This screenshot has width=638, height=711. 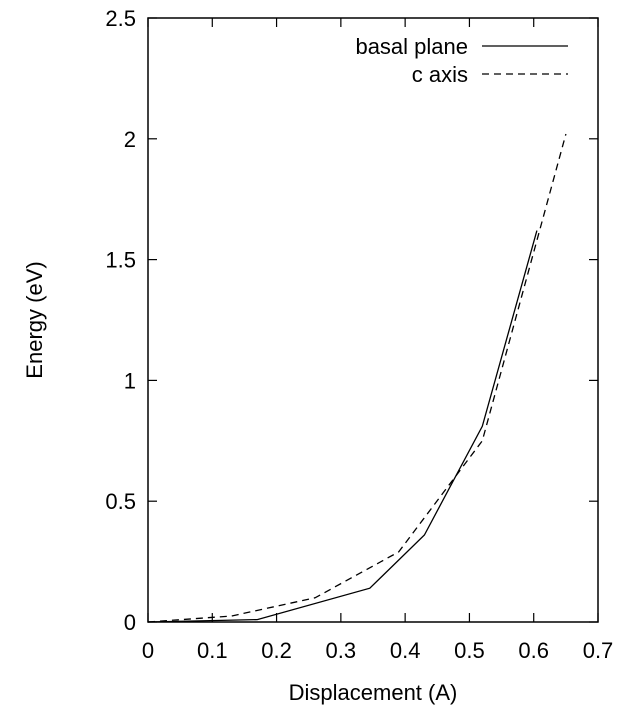 I want to click on x-tick-label: 0, so click(x=148, y=650).